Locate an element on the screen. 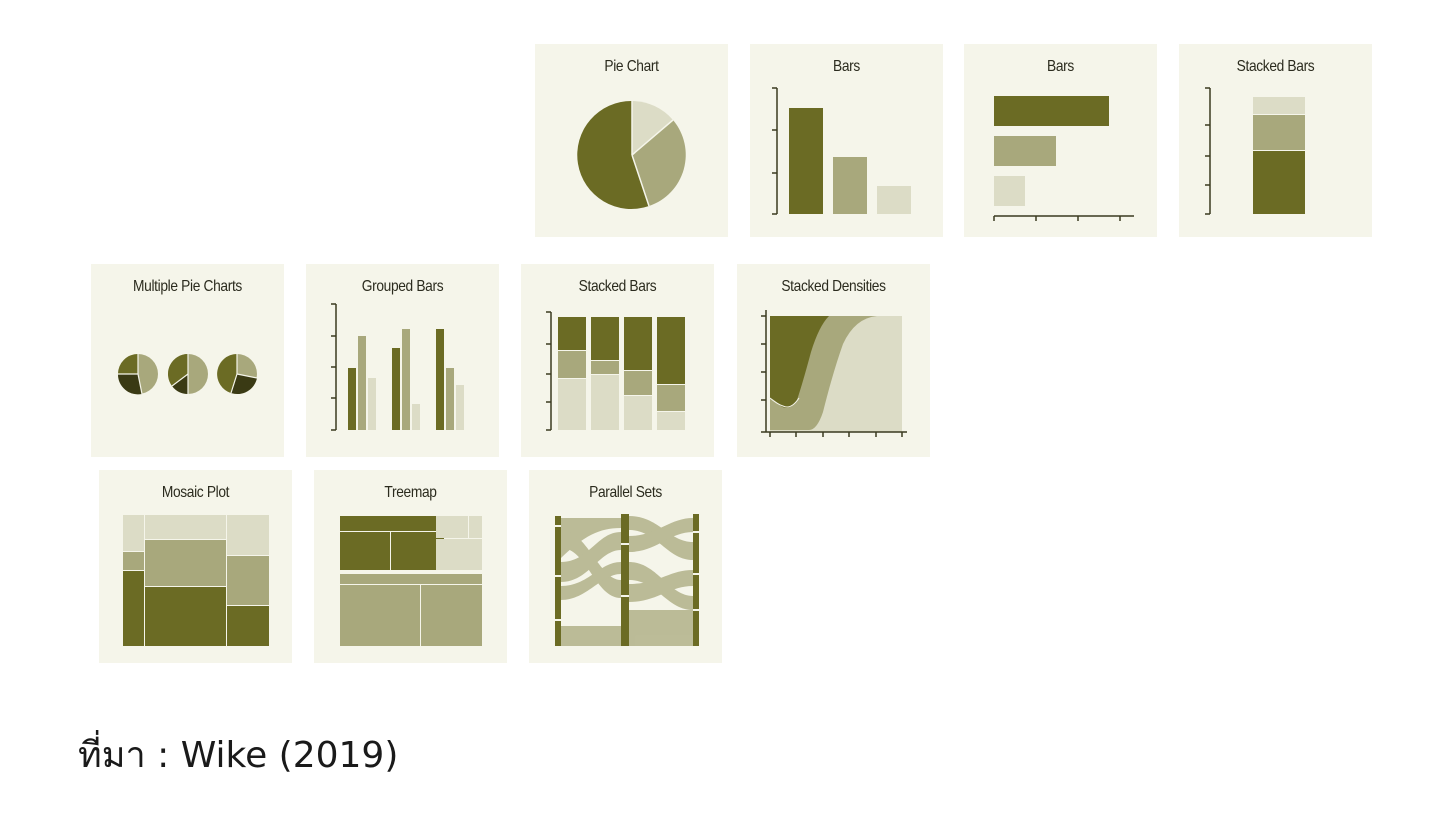 The image size is (1432, 814). vertical-bars-icon is located at coordinates (841, 151).